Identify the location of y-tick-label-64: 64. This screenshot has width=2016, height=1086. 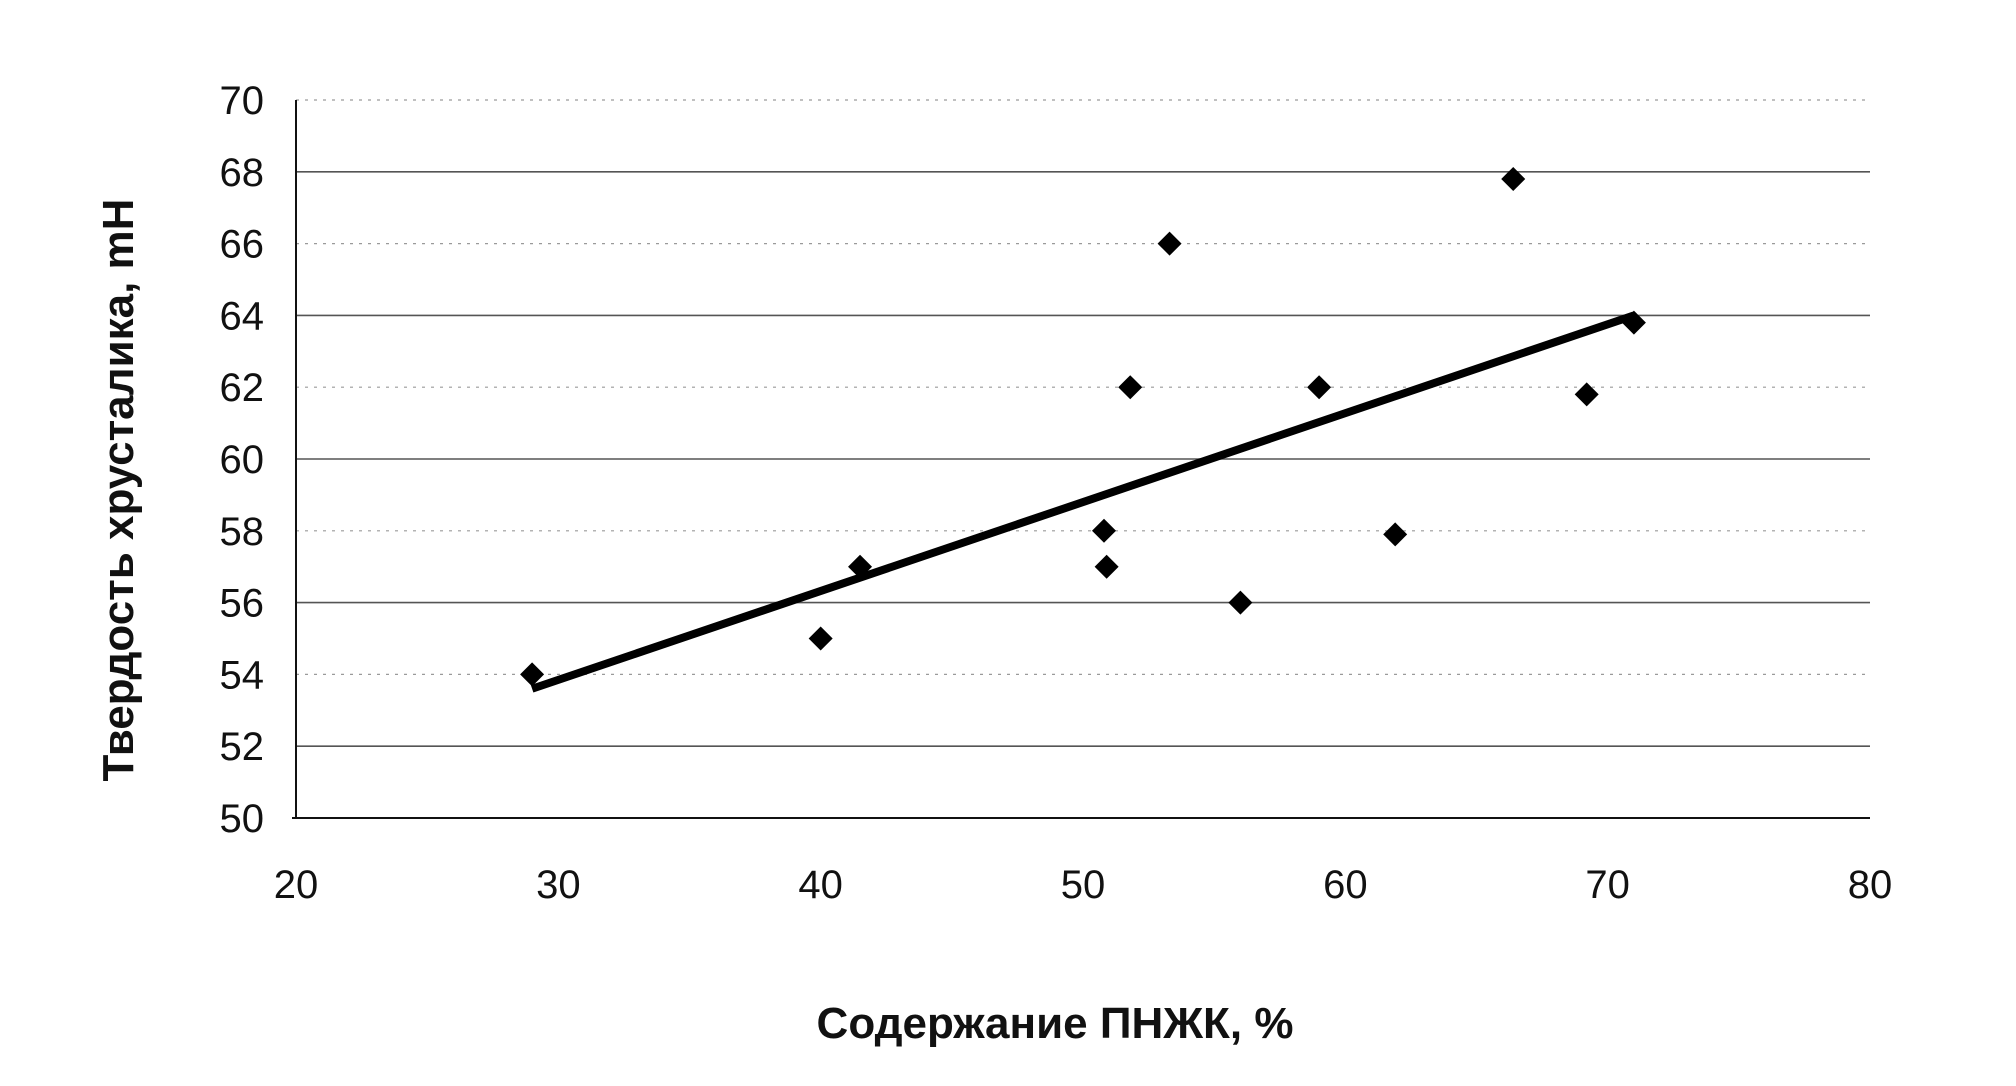
(242, 316).